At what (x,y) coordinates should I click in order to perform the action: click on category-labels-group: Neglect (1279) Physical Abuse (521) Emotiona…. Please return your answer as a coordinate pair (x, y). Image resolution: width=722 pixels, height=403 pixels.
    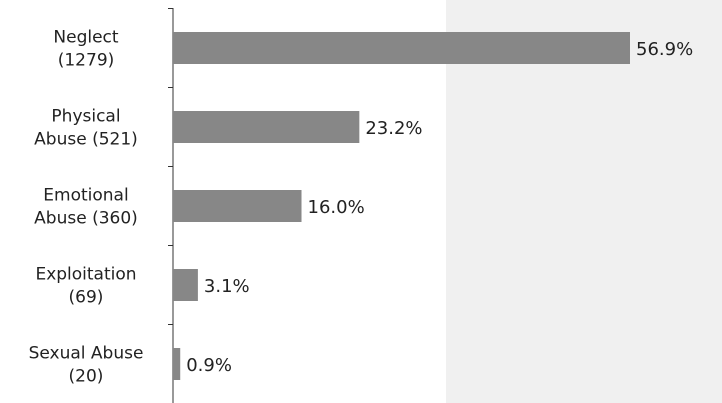
    Looking at the image, I should click on (86, 207).